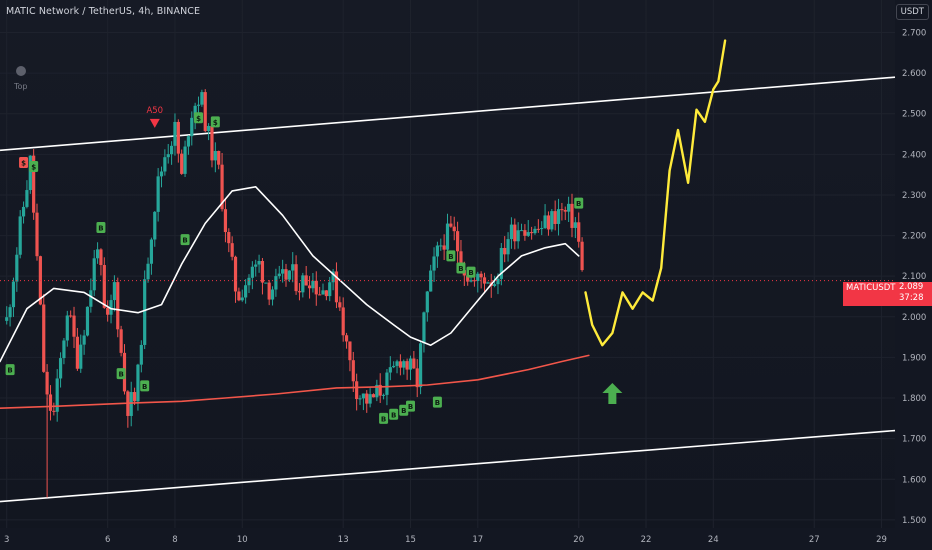 The image size is (932, 550). What do you see at coordinates (295, 381) in the screenshot?
I see `ema-long-line` at bounding box center [295, 381].